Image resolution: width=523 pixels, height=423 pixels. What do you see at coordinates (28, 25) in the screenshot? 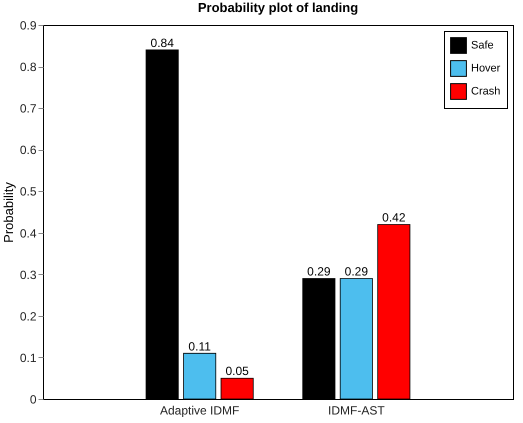
I see `y-tick-label: 0.9` at bounding box center [28, 25].